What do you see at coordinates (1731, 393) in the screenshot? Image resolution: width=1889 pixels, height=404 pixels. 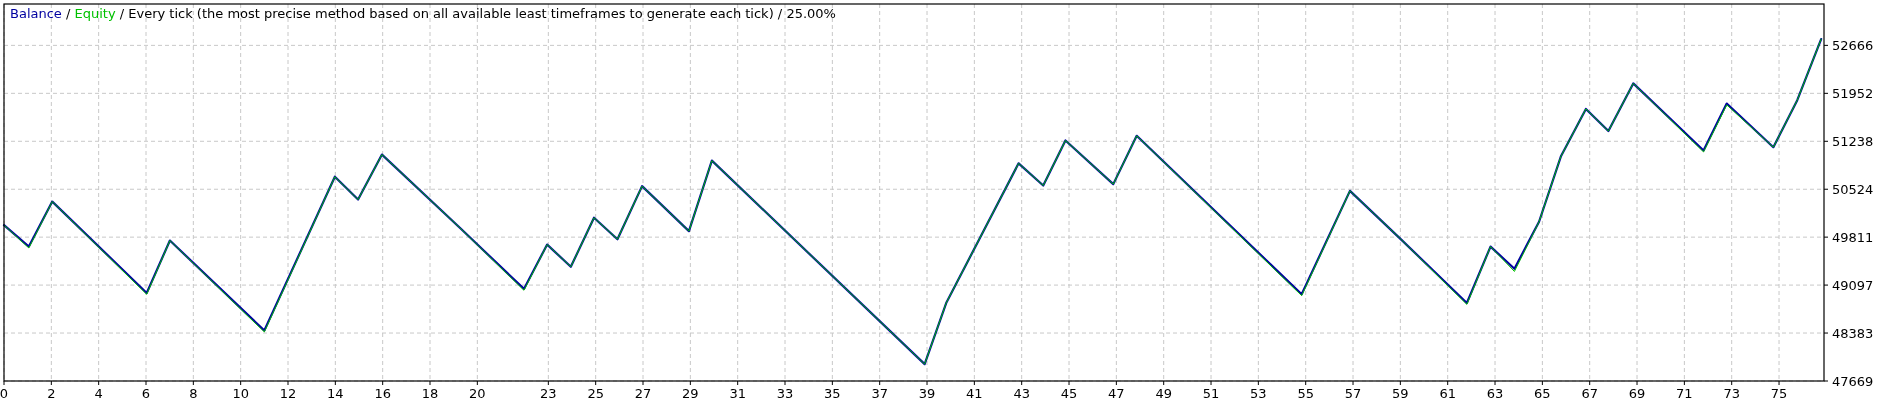 I see `x-tick-label: 73` at bounding box center [1731, 393].